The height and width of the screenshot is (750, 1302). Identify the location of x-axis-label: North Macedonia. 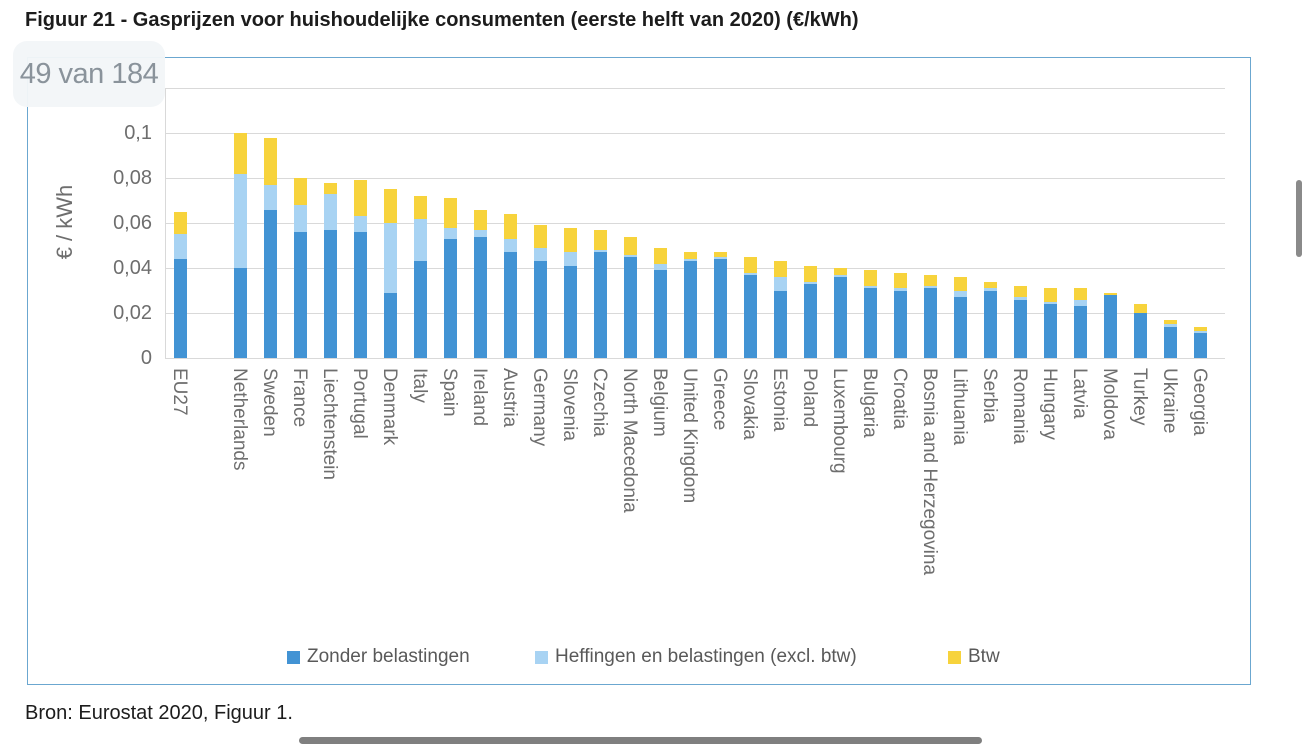
(629, 440).